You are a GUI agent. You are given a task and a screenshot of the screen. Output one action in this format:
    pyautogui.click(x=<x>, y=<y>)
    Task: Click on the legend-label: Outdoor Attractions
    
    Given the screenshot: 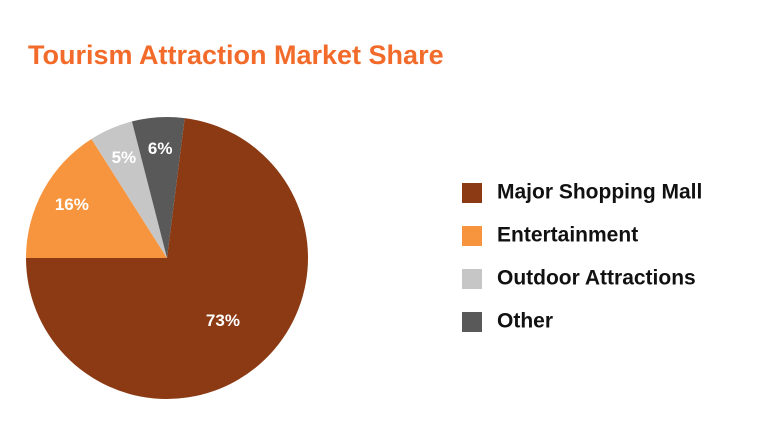 What is the action you would take?
    pyautogui.click(x=596, y=278)
    